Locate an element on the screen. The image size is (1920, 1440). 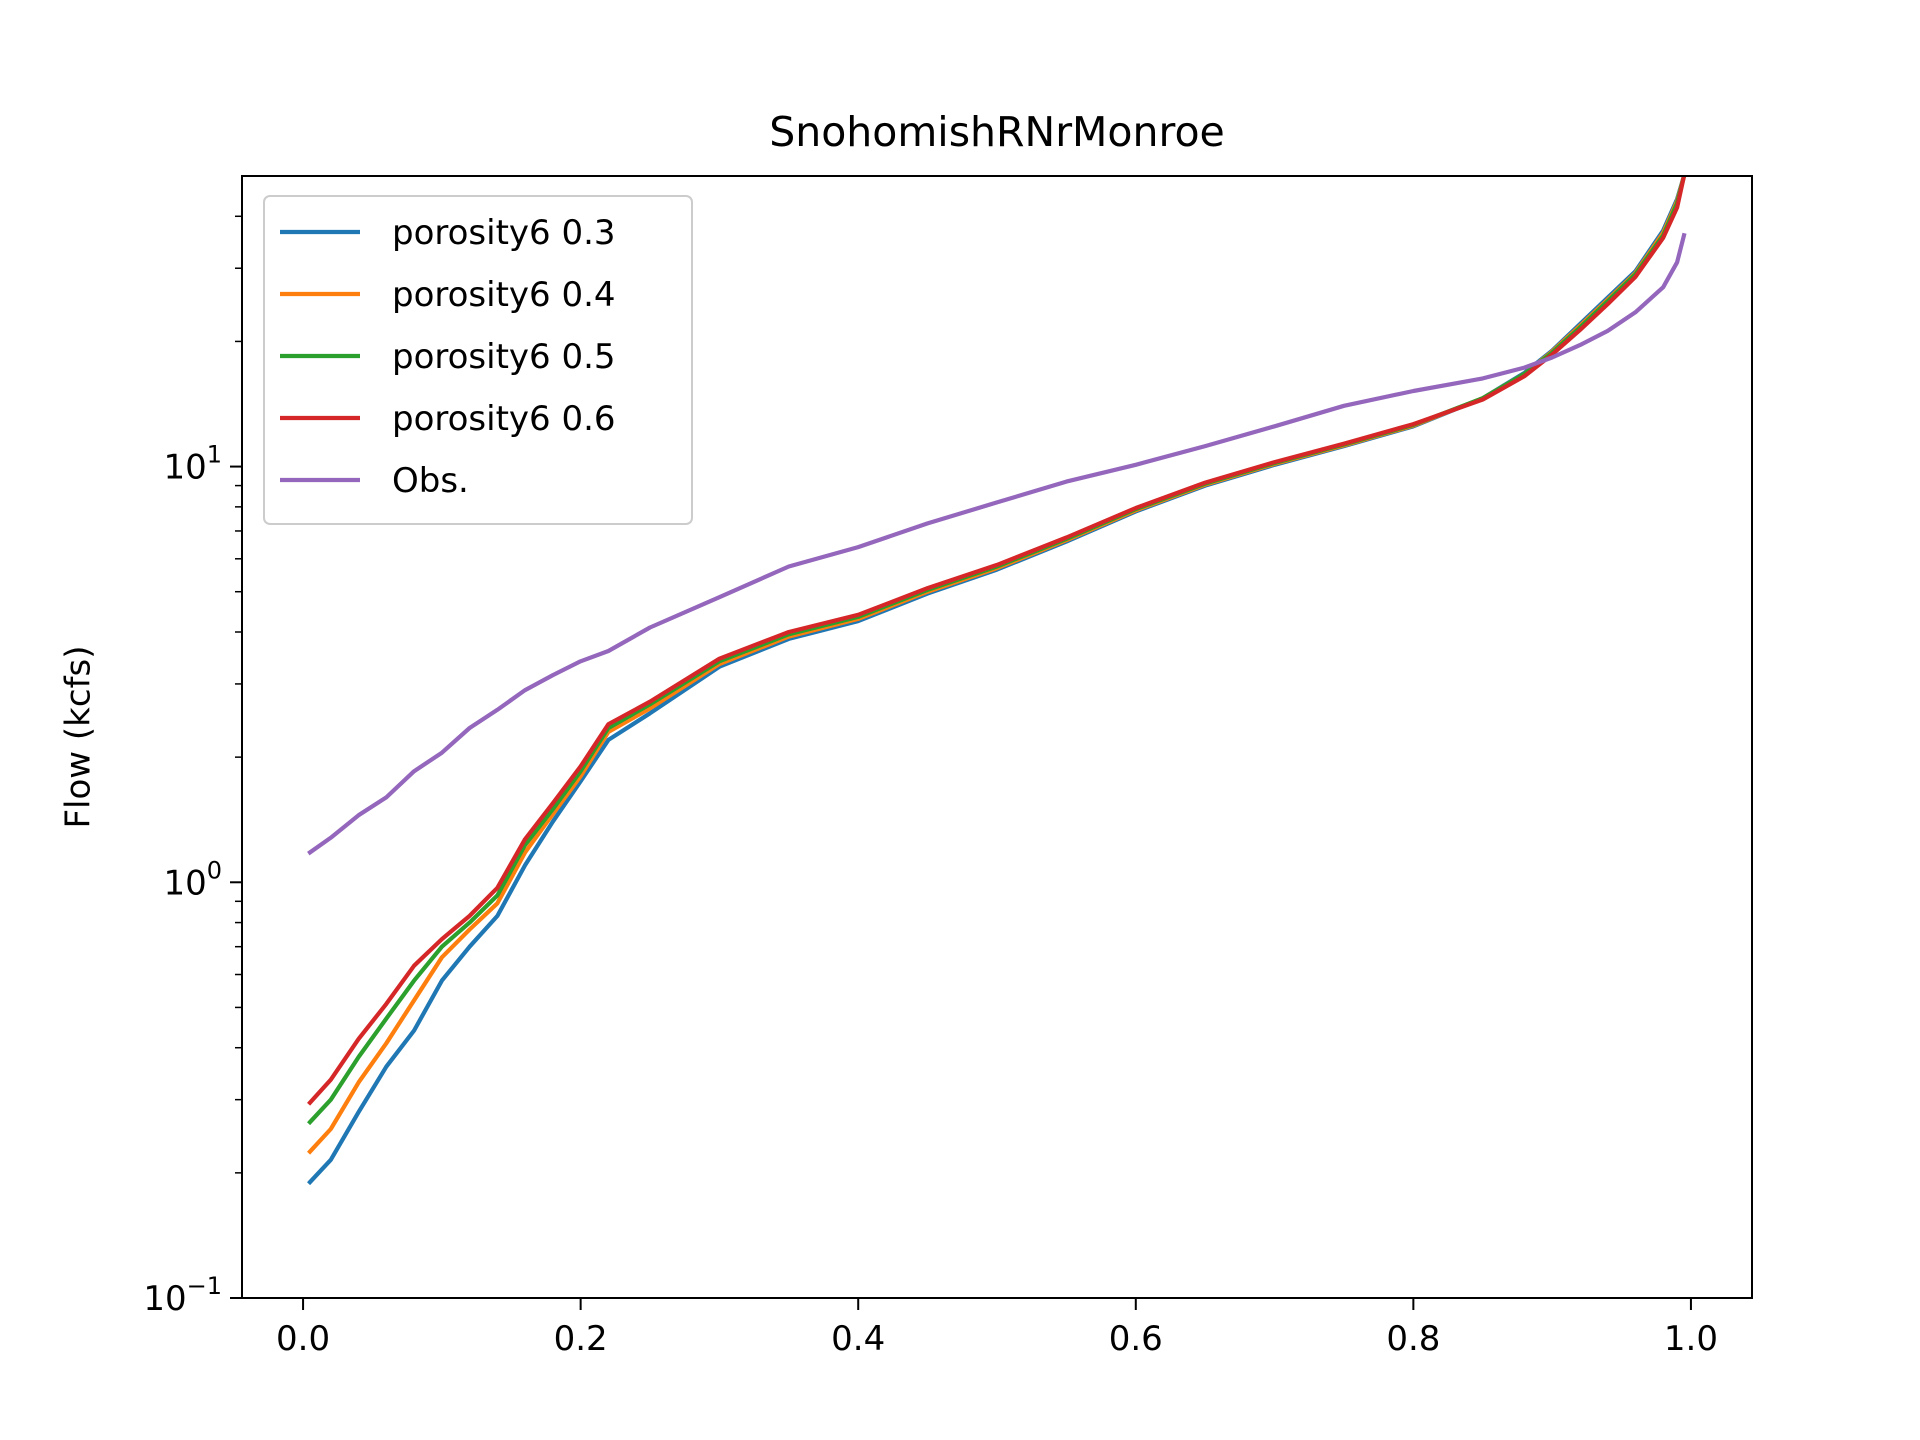
legend-box is located at coordinates (478, 360).